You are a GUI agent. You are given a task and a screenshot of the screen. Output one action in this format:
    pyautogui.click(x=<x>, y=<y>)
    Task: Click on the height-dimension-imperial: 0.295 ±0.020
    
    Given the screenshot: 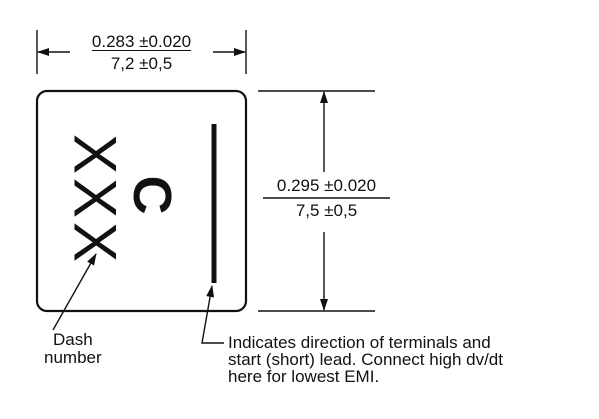 What is the action you would take?
    pyautogui.click(x=326, y=185)
    